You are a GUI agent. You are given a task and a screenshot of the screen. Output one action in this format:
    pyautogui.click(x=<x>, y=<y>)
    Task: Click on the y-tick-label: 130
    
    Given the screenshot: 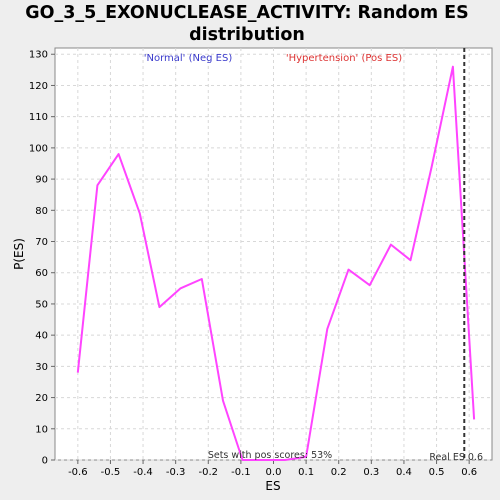 What is the action you would take?
    pyautogui.click(x=38, y=55)
    